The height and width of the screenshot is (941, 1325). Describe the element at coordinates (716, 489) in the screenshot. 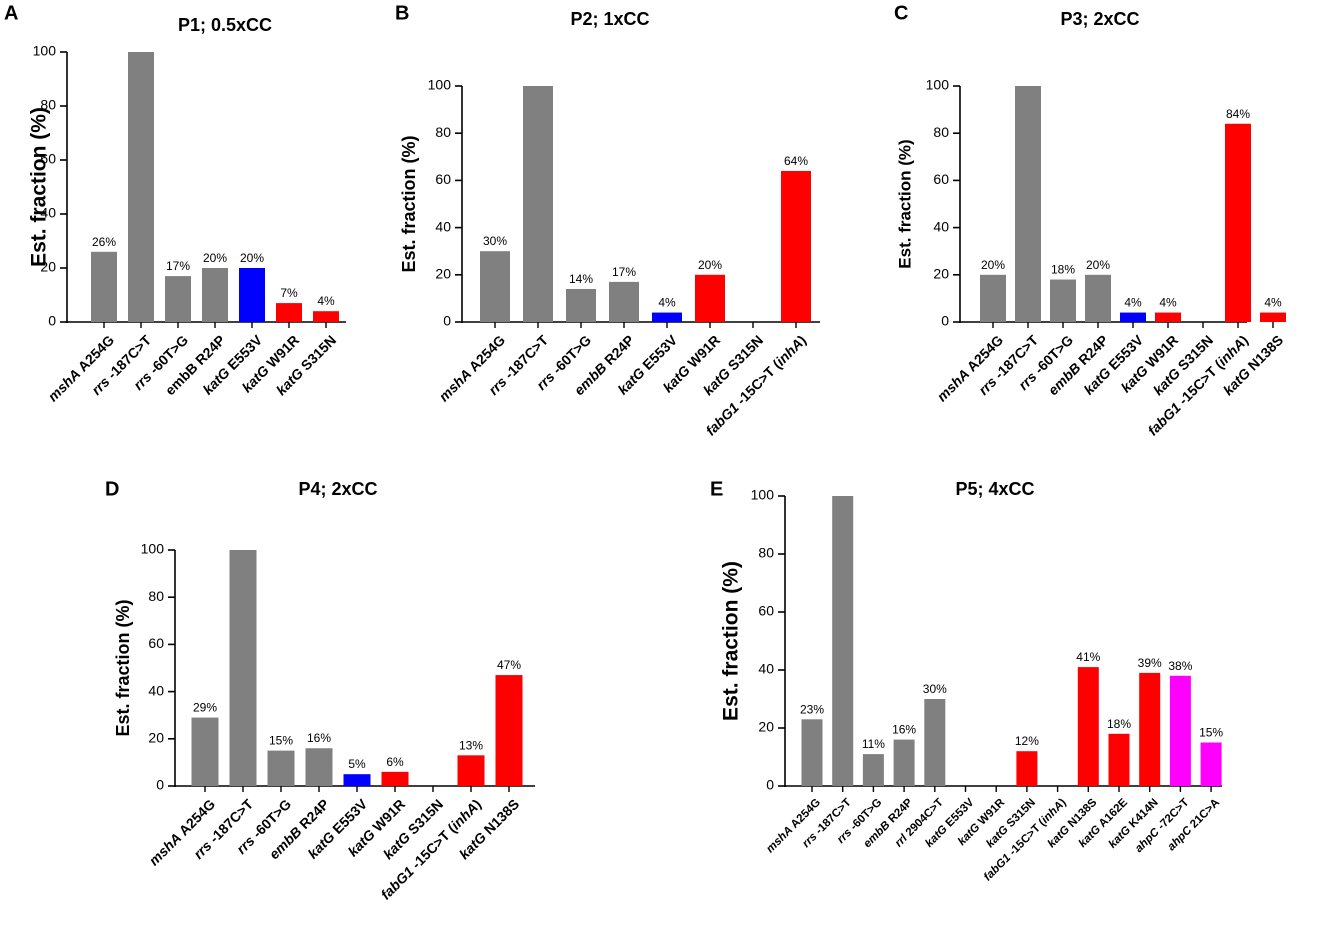

I see `panel-letter: E` at that location.